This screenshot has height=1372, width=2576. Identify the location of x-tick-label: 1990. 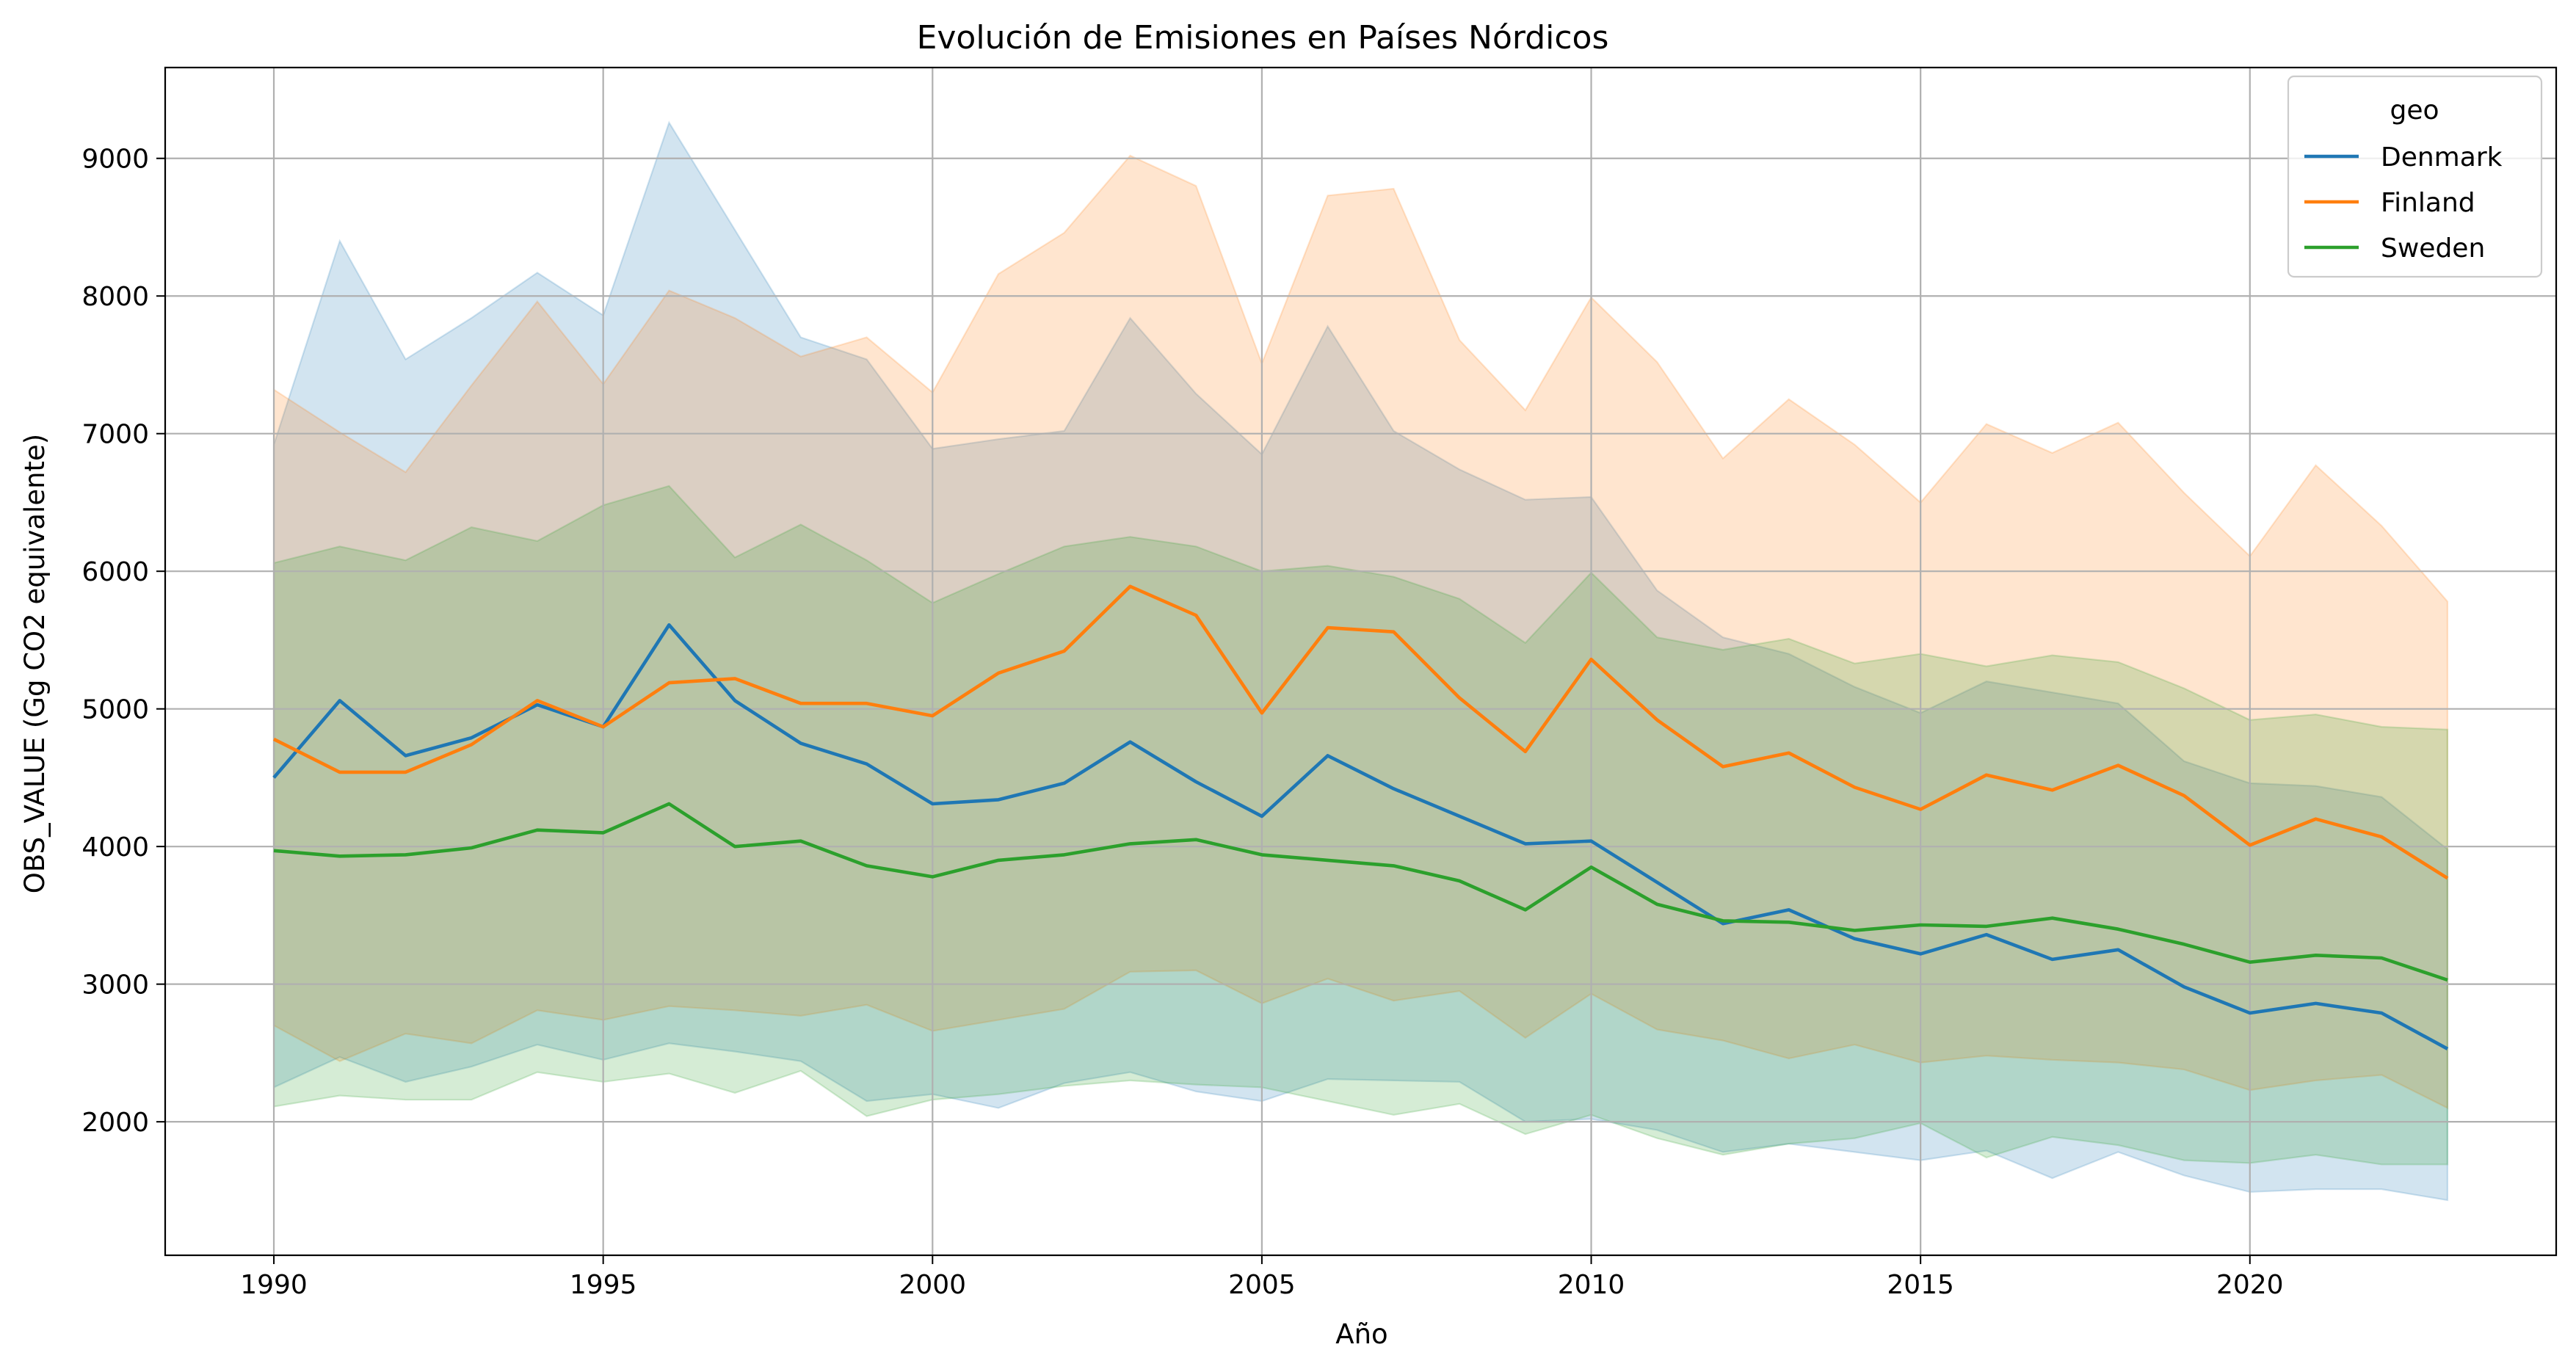
(274, 1285).